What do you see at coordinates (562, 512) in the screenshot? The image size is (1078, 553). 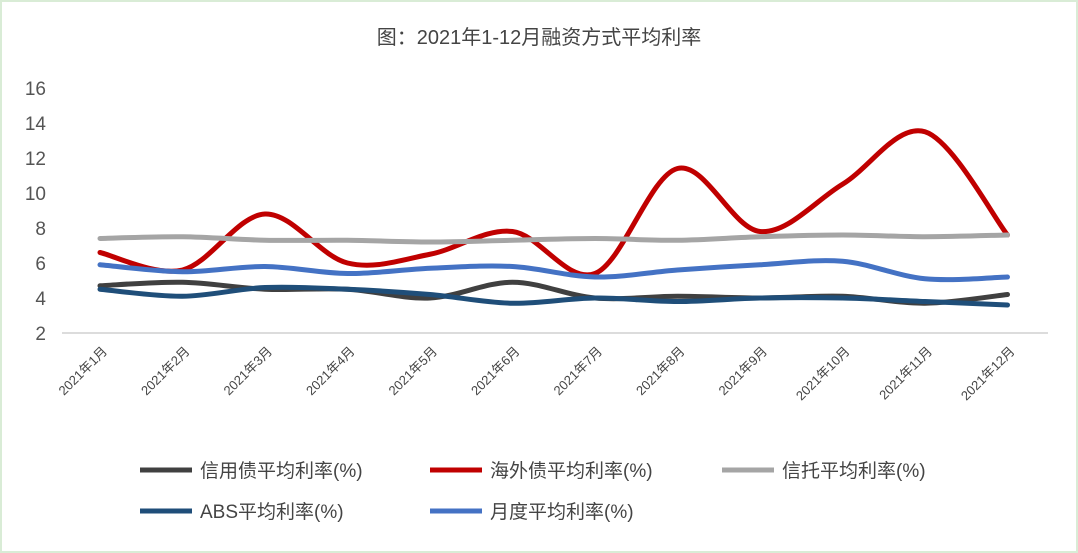 I see `legend-label: 月度平均利率(%)` at bounding box center [562, 512].